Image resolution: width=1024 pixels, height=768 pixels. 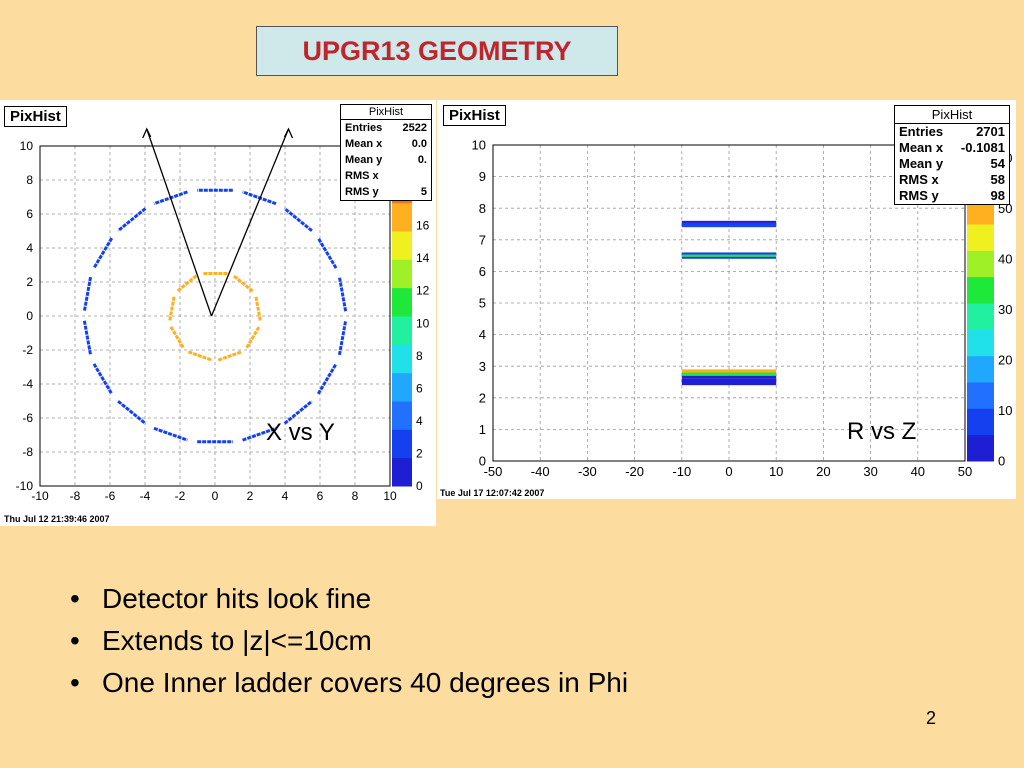 What do you see at coordinates (919, 180) in the screenshot?
I see `stats-rmsx-label: RMS x` at bounding box center [919, 180].